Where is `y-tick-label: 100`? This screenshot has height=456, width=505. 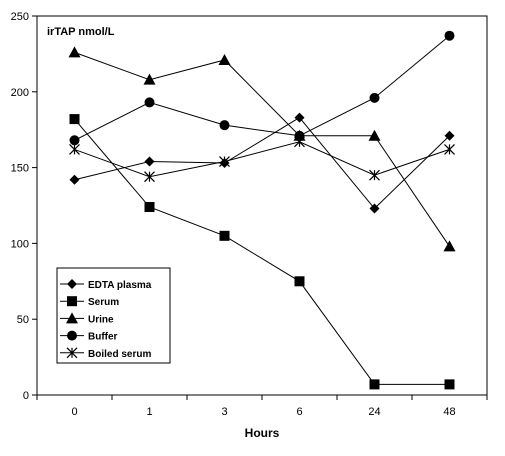
y-tick-label: 100 is located at coordinates (20, 244).